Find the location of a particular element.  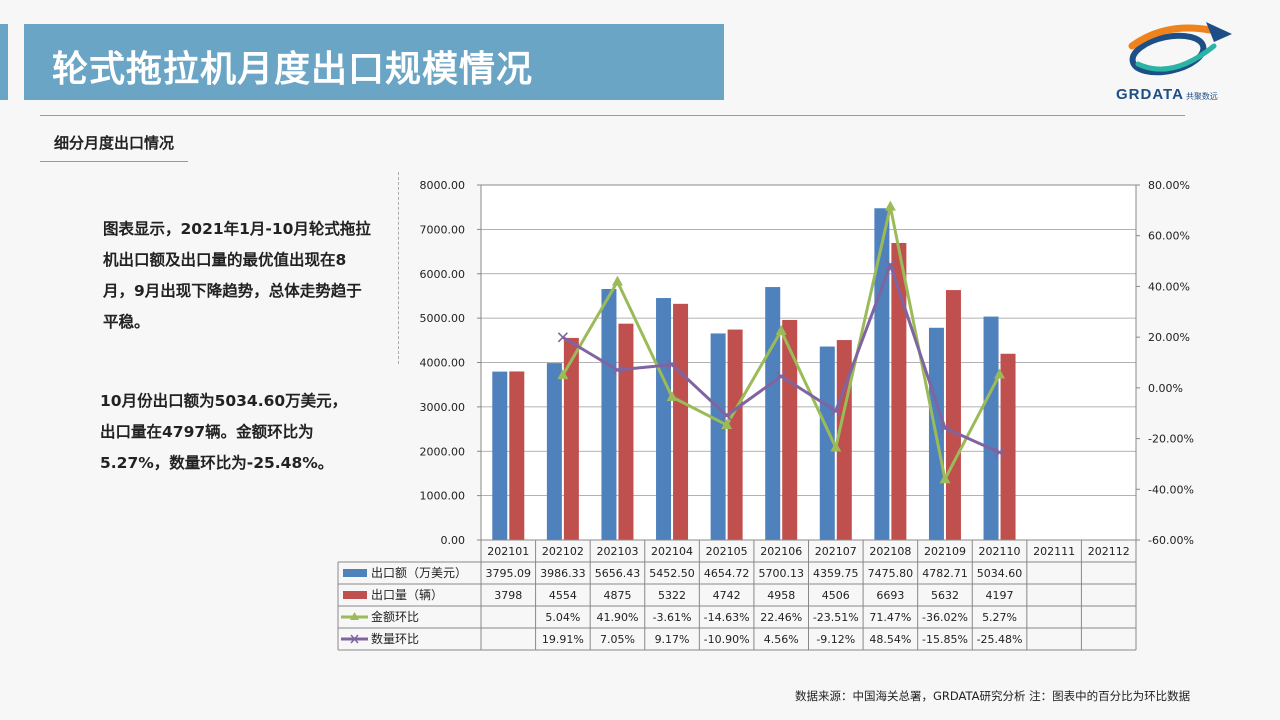

x-category-label: 202108 is located at coordinates (890, 551).